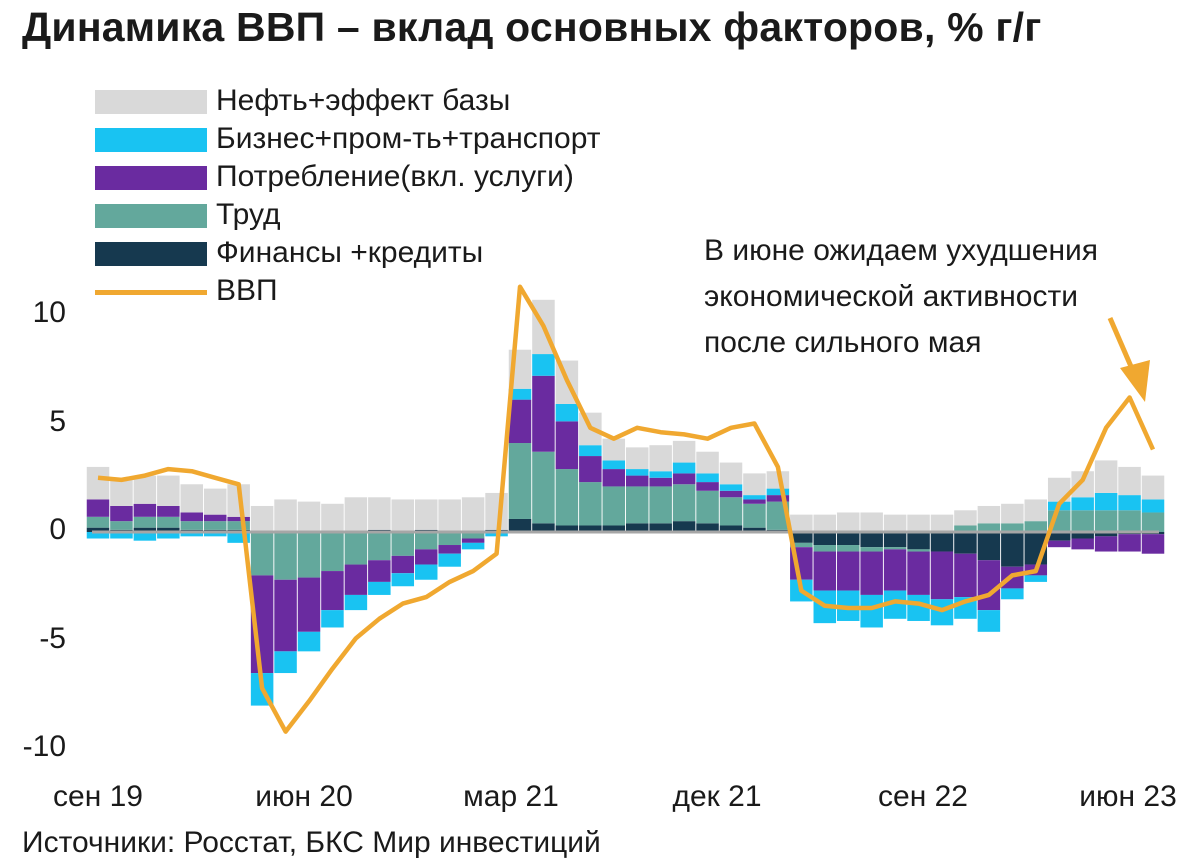 Image resolution: width=1200 pixels, height=867 pixels. Describe the element at coordinates (395, 253) in the screenshot. I see `legend-item-finance: Финансы +кредиты` at that location.